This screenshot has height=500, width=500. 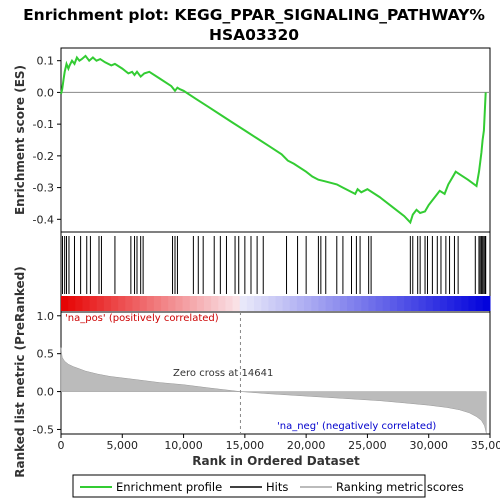 What do you see at coordinates (47, 373) in the screenshot?
I see `metric-y-ticks: 1.0 0.5 0.0 -0.5` at bounding box center [47, 373].